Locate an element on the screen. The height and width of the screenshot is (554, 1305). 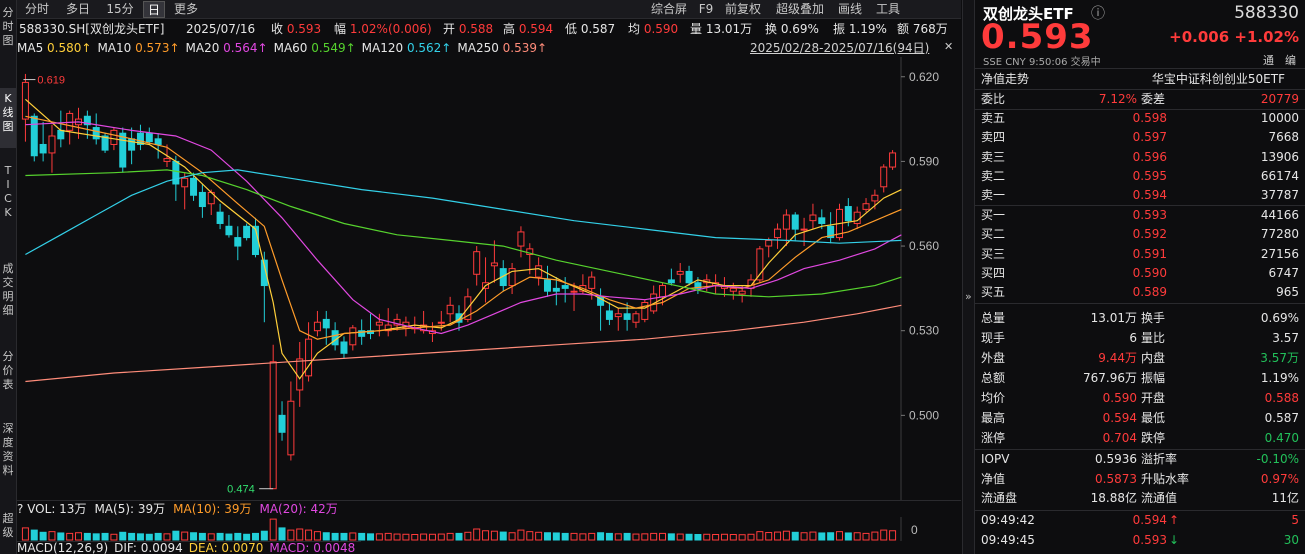
pin-icon: ✕ is located at coordinates (949, 46).